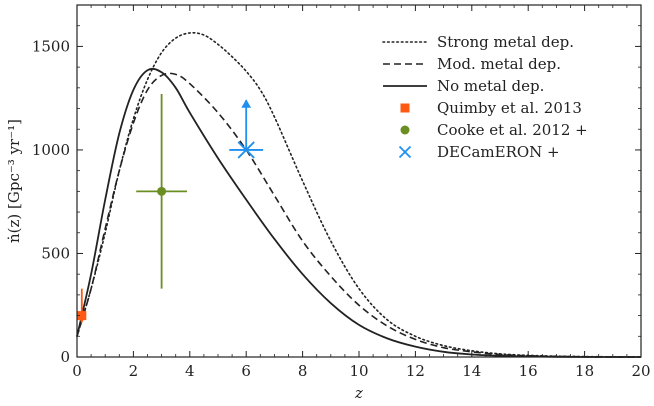  I want to click on legend-entry: Mod. metal dep., so click(472, 64).